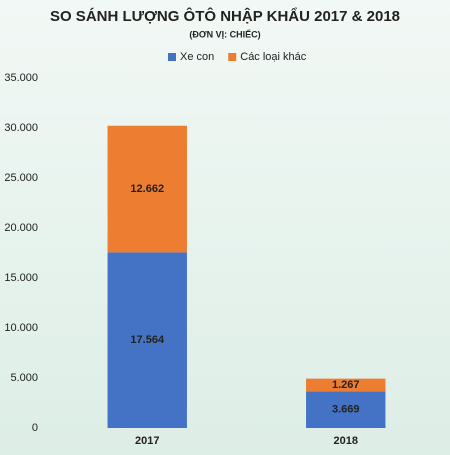  I want to click on y-tick-label: 30.000, so click(21, 128).